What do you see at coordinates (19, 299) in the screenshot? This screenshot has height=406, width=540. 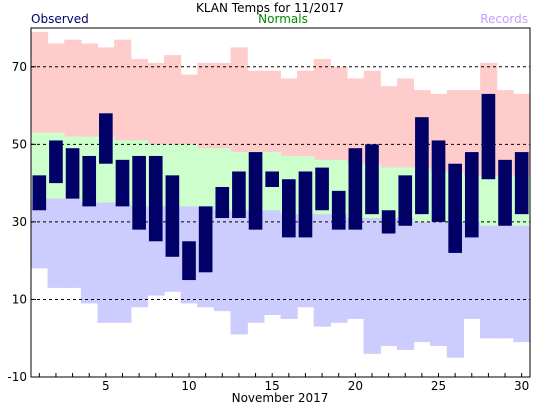 I see `y-tick-label-10: 10` at bounding box center [19, 299].